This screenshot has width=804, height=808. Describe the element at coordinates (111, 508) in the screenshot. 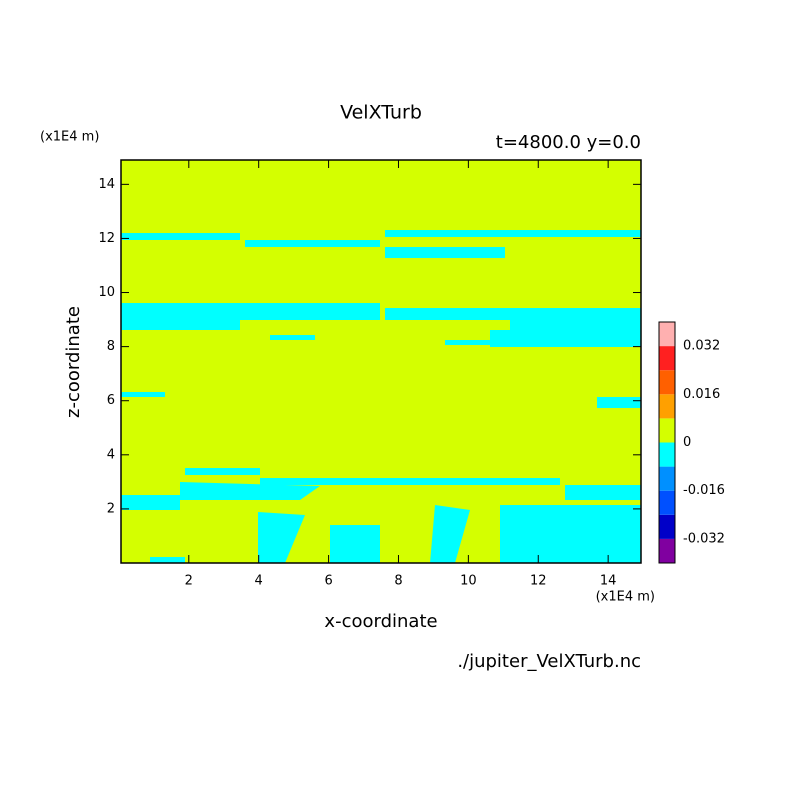

I see `y-tick-label: 2` at that location.